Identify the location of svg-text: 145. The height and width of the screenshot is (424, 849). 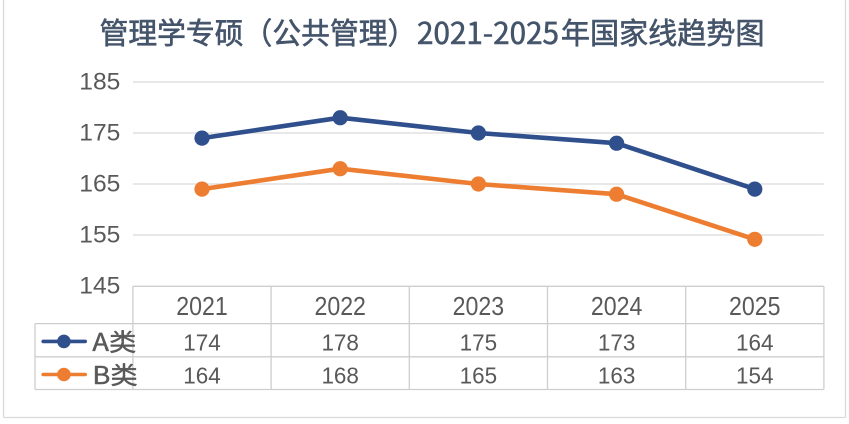
(99, 286).